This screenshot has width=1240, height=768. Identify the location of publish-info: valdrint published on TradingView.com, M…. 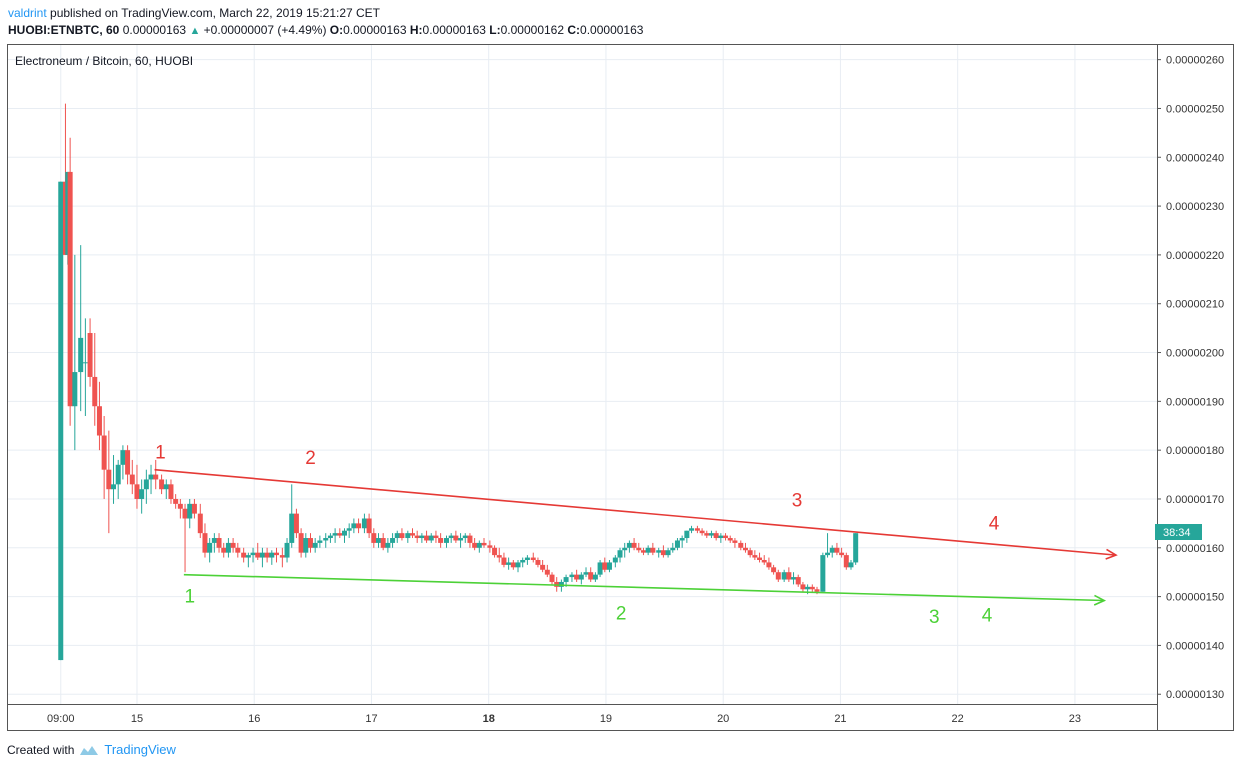
(194, 13).